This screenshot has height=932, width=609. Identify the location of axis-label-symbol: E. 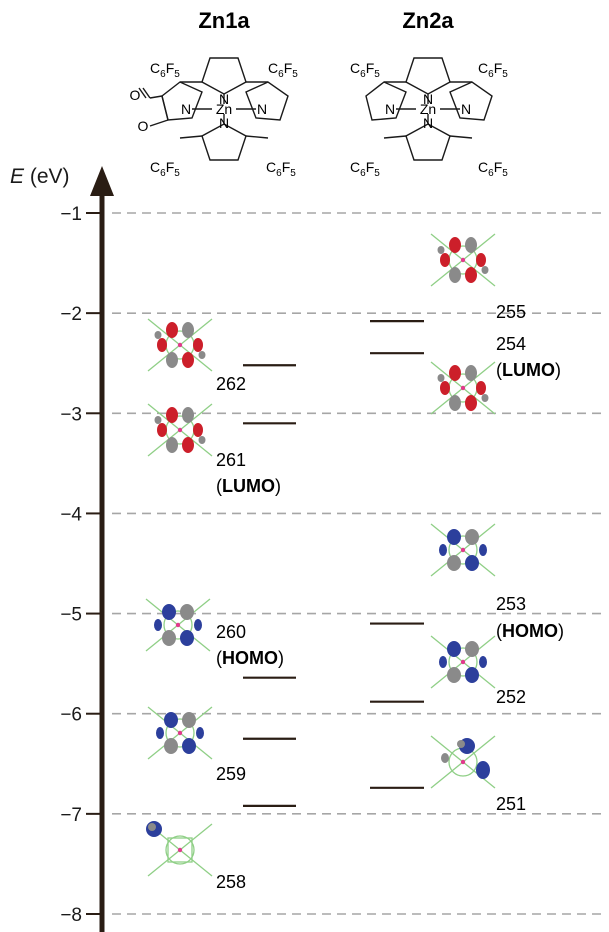
(17, 176).